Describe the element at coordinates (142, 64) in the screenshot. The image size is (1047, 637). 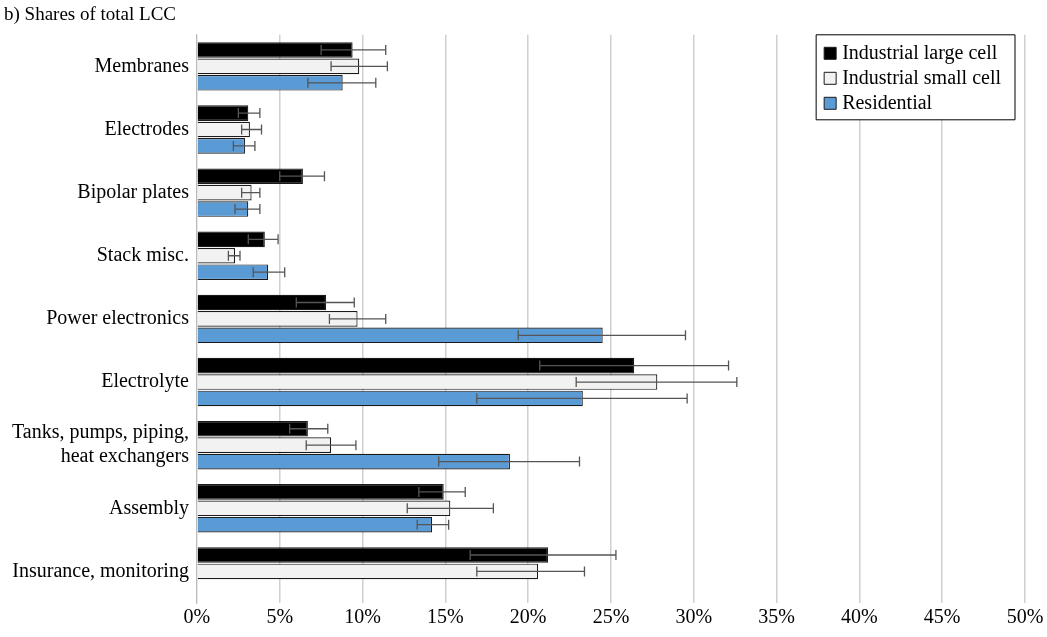
I see `y-tick-label: Membranes` at that location.